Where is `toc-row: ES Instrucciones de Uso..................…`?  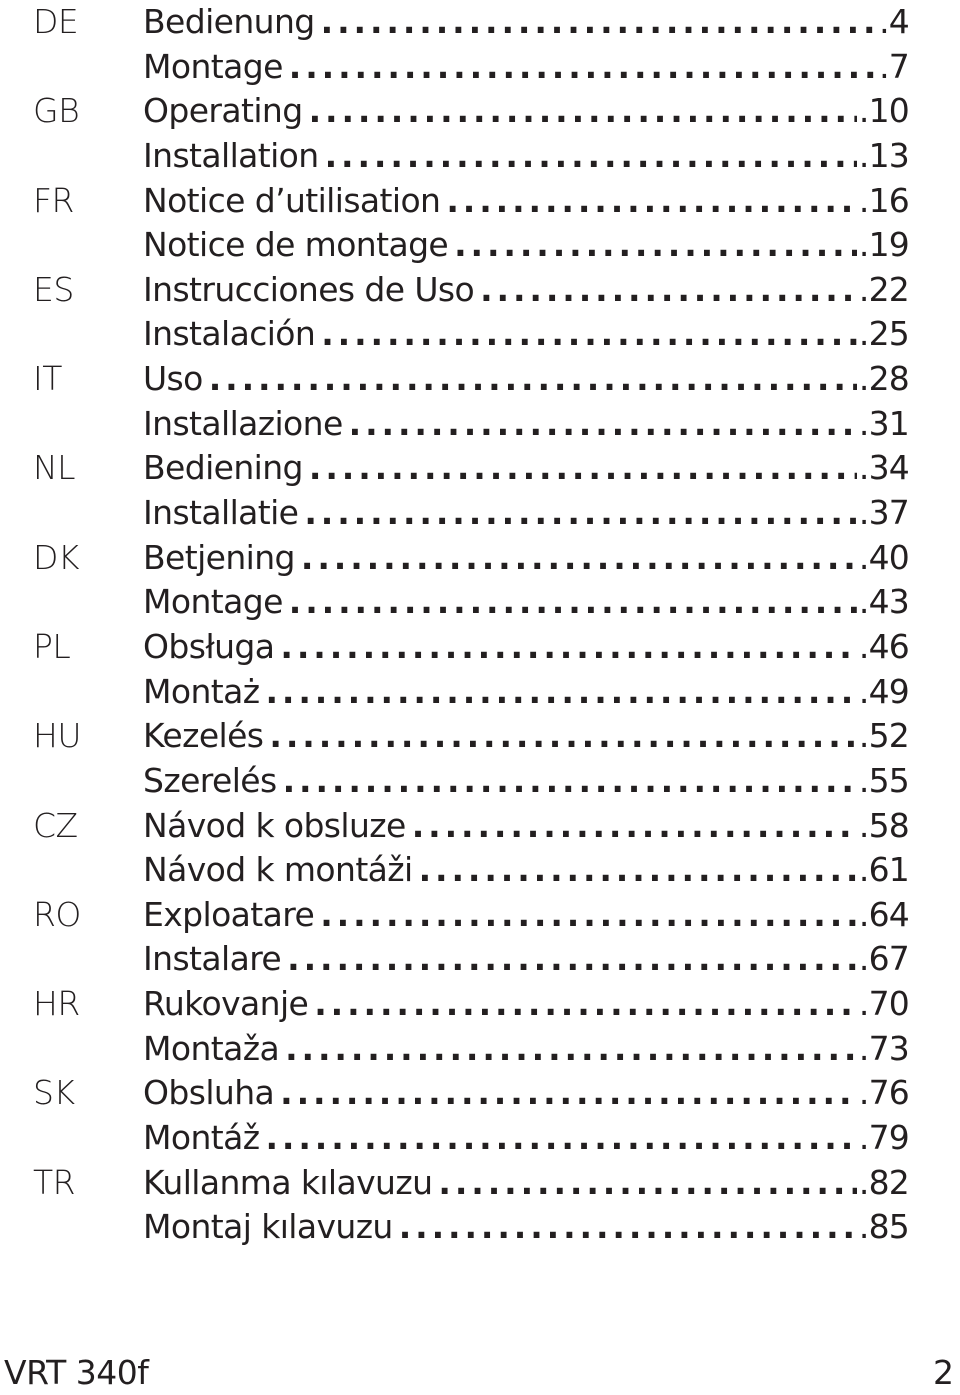 toc-row: ES Instrucciones de Uso..................… is located at coordinates (480, 290).